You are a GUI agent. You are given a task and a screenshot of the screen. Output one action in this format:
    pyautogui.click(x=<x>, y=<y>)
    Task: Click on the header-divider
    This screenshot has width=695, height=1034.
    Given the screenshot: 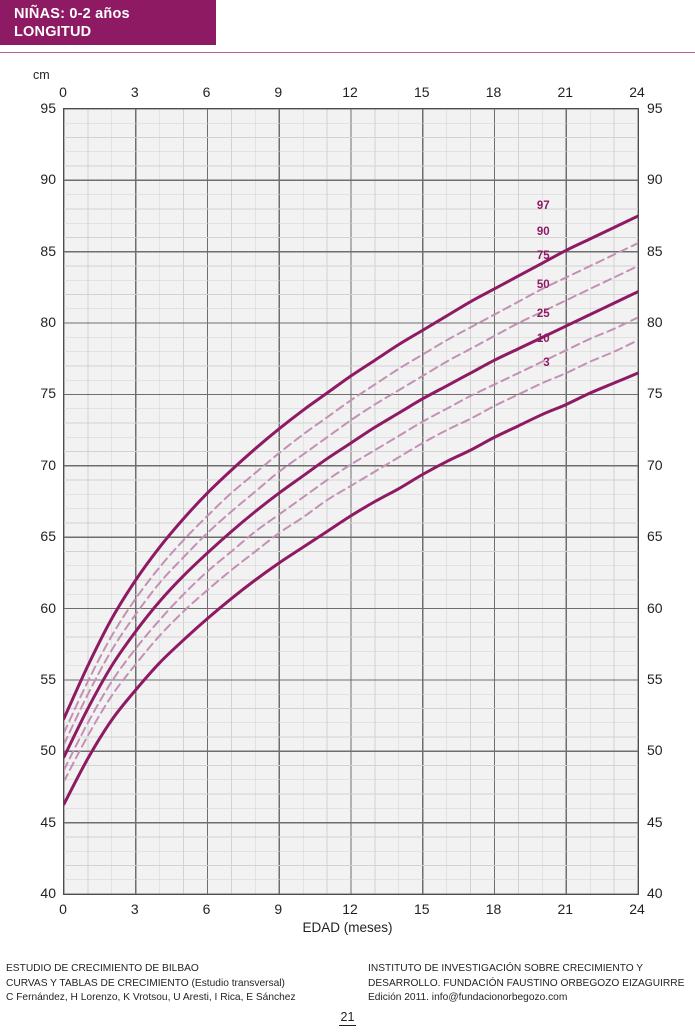 What is the action you would take?
    pyautogui.click(x=347, y=52)
    